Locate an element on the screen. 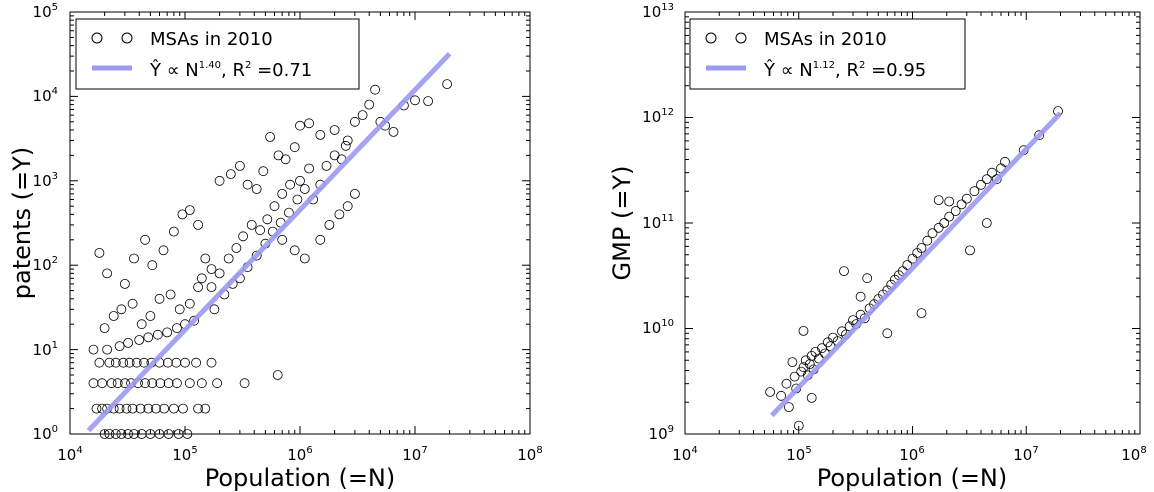 This screenshot has width=1154, height=492. left-legend-scatter-label: MSAs in 2010 is located at coordinates (211, 39).